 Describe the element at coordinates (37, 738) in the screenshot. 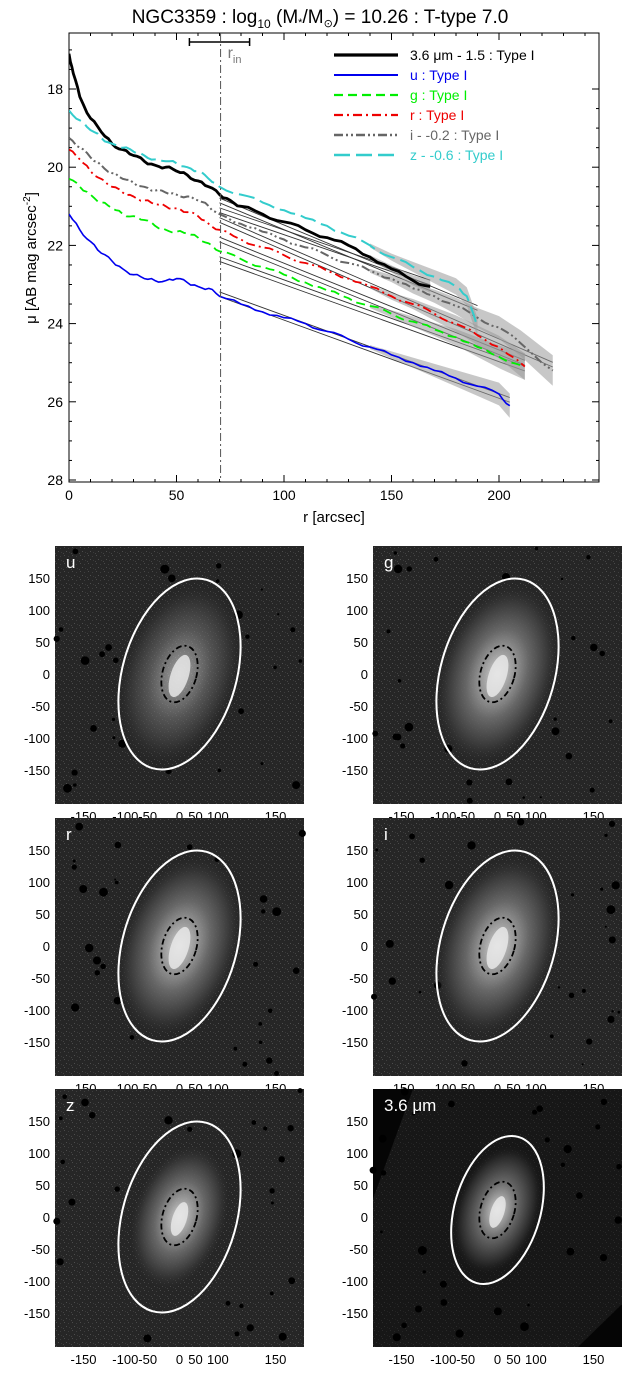

I see `panel-y-tick-label: -100` at that location.